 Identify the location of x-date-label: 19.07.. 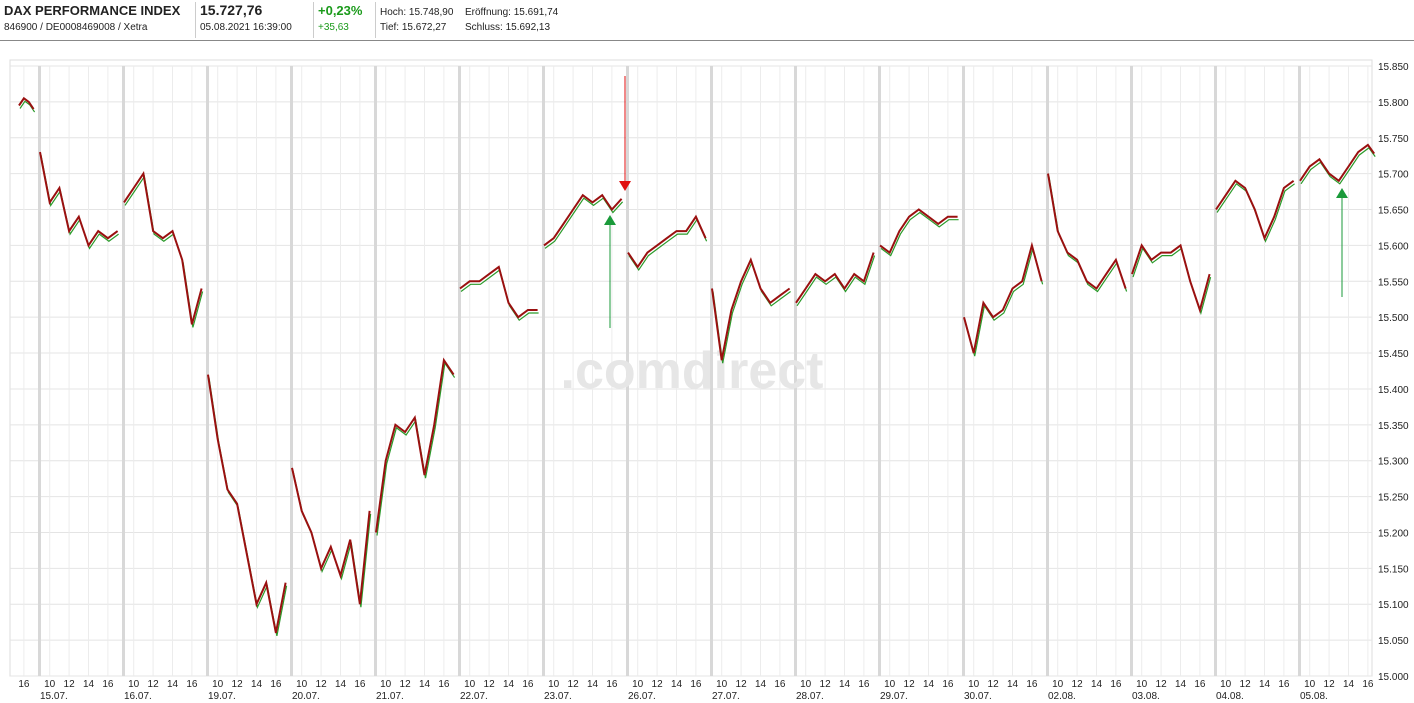
(222, 696).